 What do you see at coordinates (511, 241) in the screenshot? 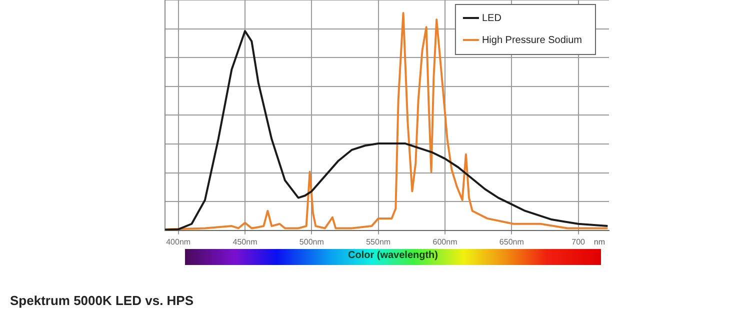
I see `x-tick-label: 650nm` at bounding box center [511, 241].